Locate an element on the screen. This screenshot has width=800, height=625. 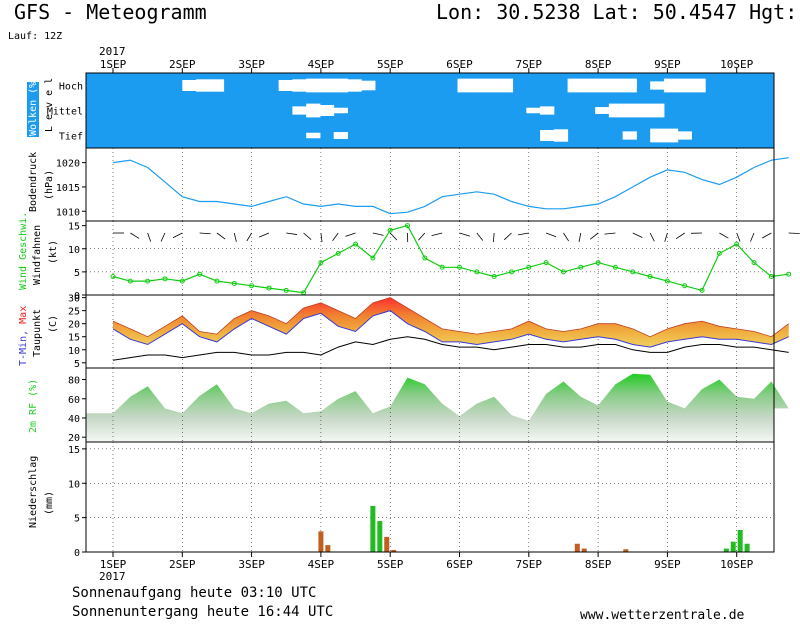
cloud-level-ylabel: L e v e l is located at coordinates (49, 105).